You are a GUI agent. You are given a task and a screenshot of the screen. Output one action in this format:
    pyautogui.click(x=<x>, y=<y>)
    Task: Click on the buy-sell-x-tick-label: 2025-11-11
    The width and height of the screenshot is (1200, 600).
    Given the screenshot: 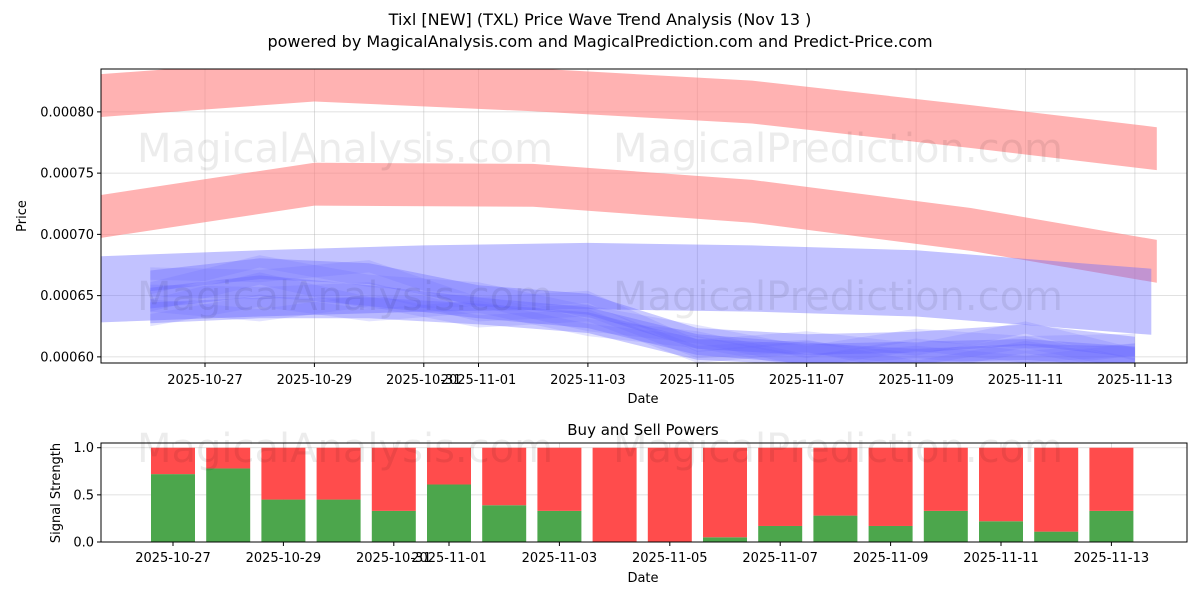 What is the action you would take?
    pyautogui.click(x=1001, y=558)
    